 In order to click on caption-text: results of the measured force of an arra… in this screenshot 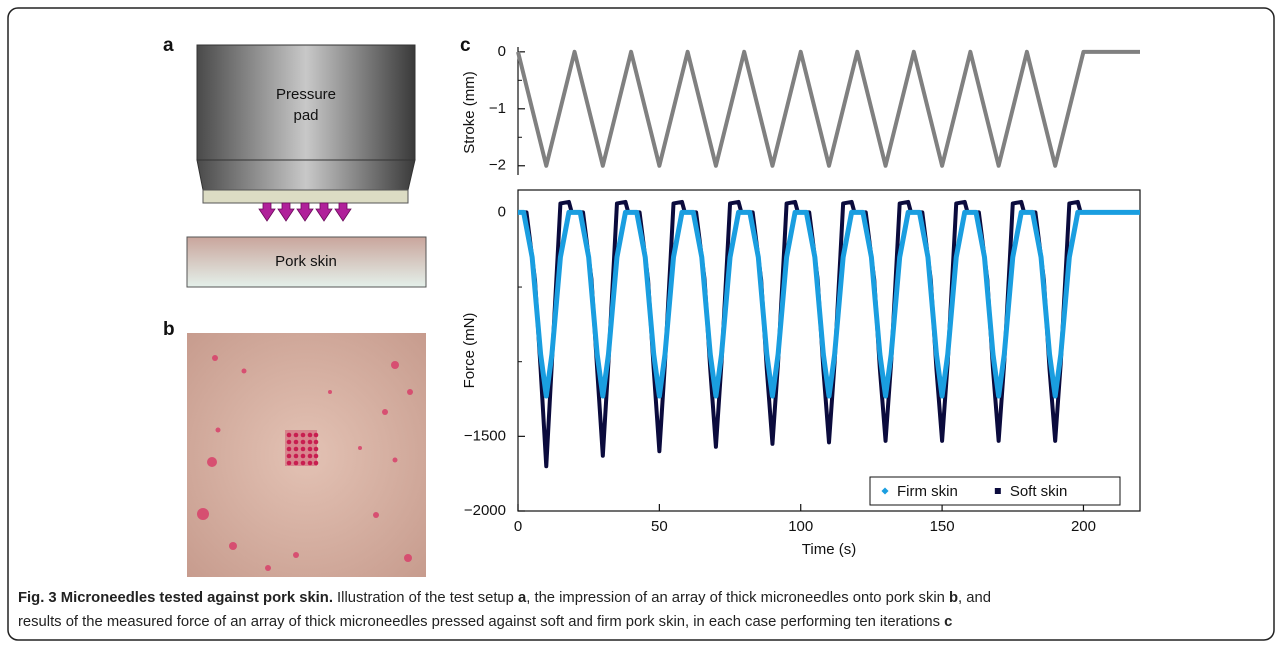, I will do `click(481, 622)`.